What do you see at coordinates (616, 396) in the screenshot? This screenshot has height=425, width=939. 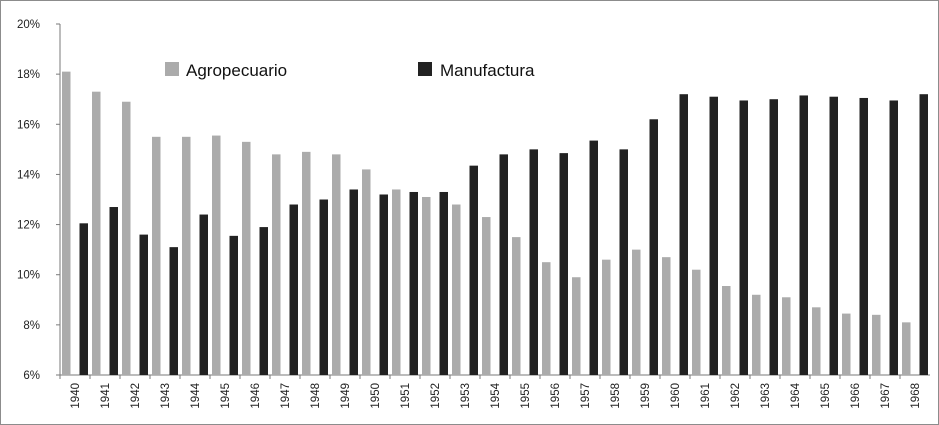 I see `x-tick-label: 1958` at bounding box center [616, 396].